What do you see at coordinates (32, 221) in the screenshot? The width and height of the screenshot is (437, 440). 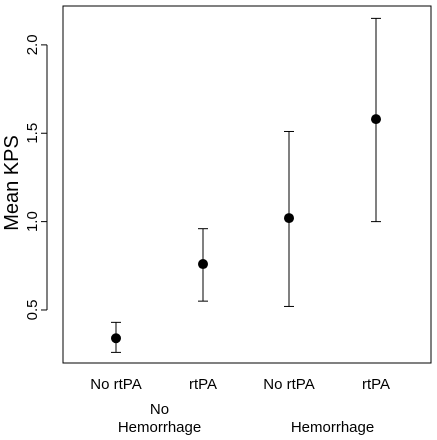 I see `y-tick-label: 1.0` at bounding box center [32, 221].